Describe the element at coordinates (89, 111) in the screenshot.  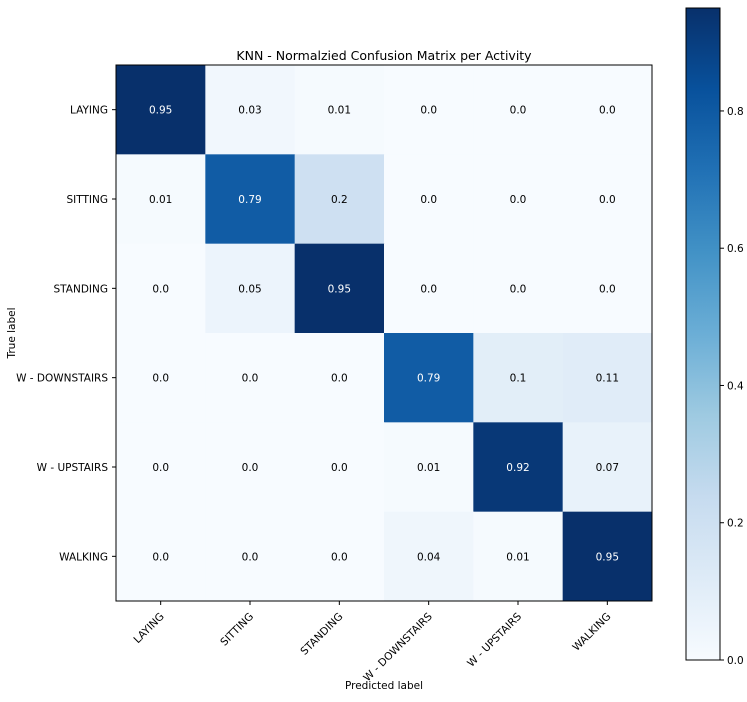
I see `y-tick-label: LAYING` at that location.